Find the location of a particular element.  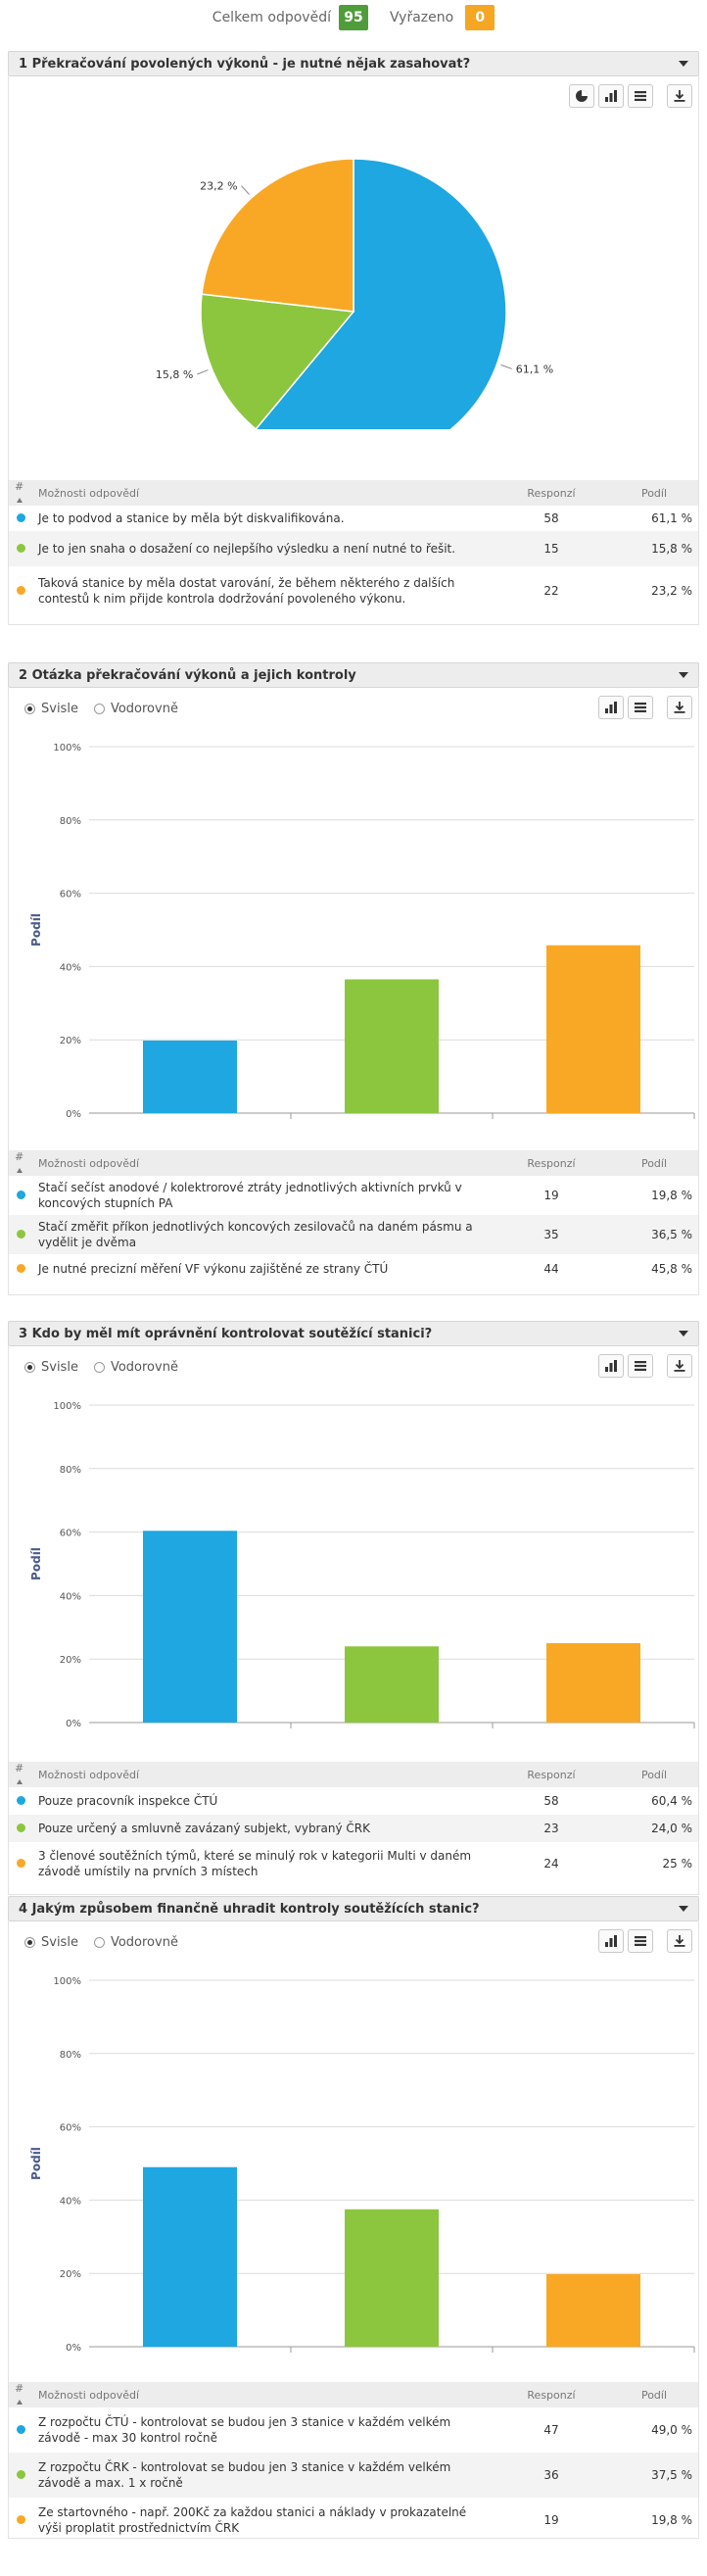

pie-data-label: 23,2 % is located at coordinates (218, 186).